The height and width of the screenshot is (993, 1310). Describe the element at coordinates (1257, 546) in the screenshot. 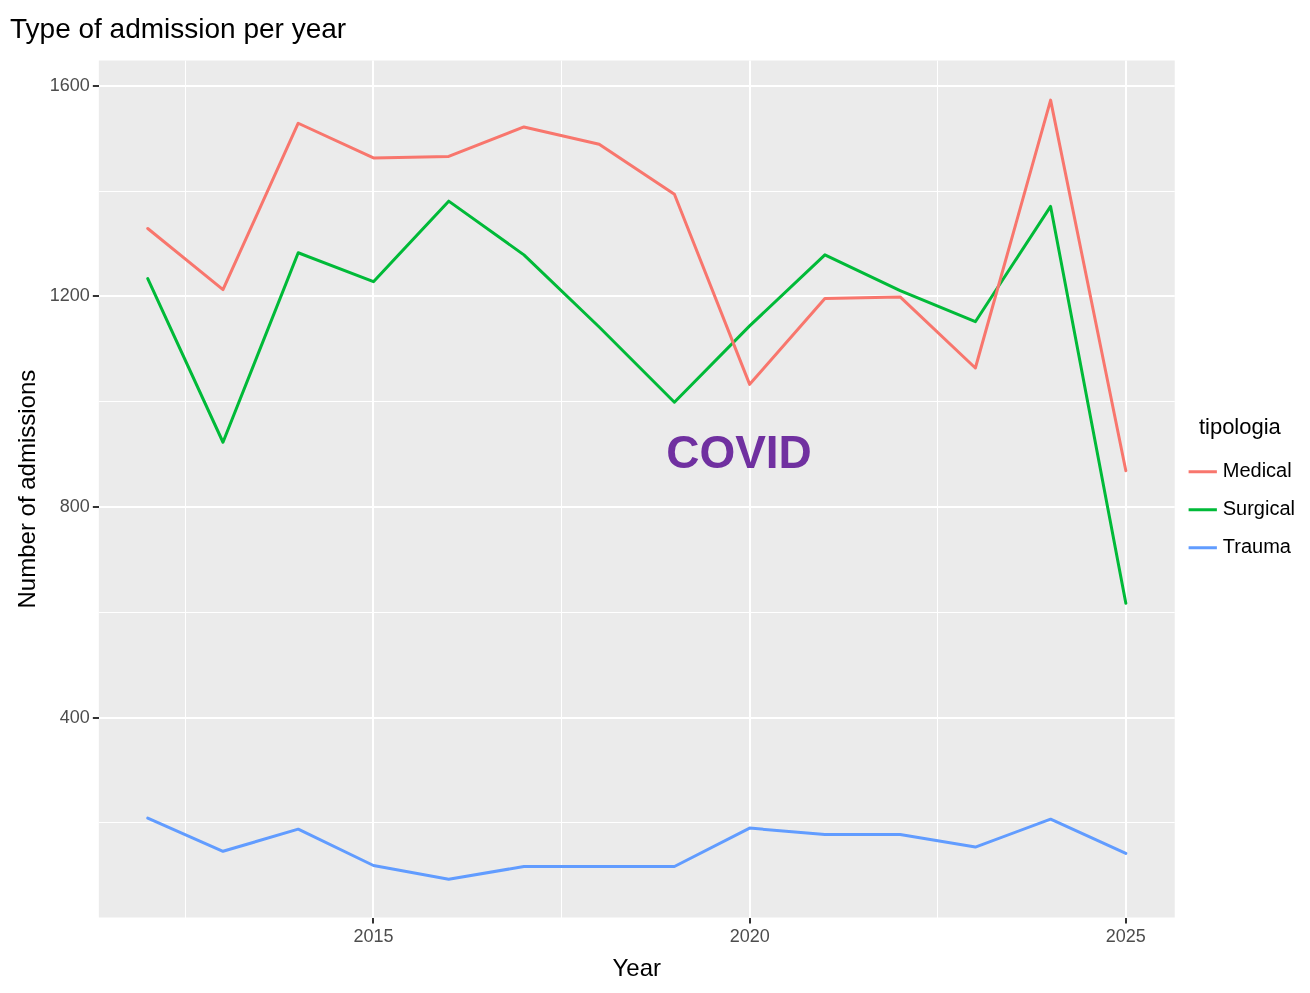

I see `legend-label: Trauma` at that location.